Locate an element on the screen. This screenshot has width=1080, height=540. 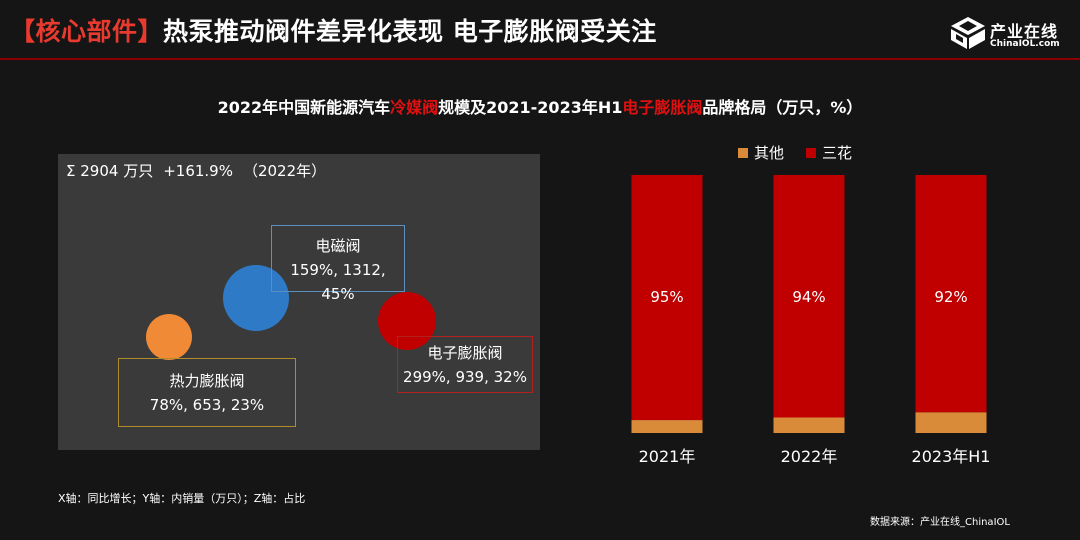
bar-data-label: 94% is located at coordinates (808, 297).